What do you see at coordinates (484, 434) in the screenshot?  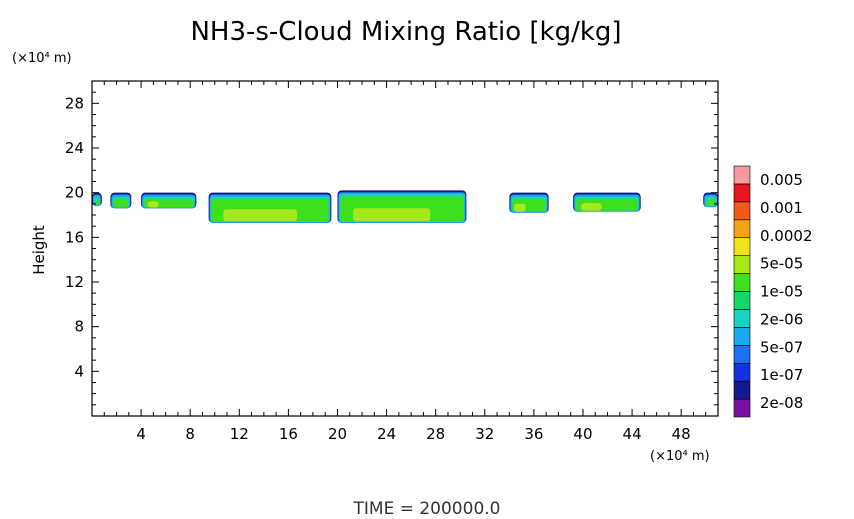 I see `x-tick-label: 32` at bounding box center [484, 434].